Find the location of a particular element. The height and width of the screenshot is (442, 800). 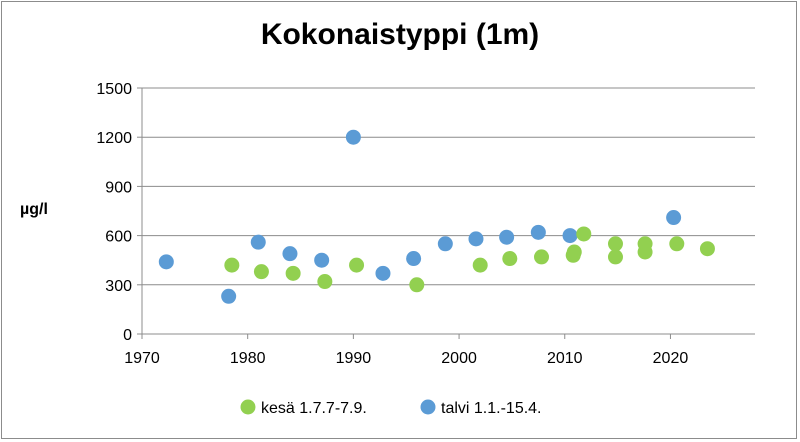

x-tick-label: 2000 is located at coordinates (459, 358).